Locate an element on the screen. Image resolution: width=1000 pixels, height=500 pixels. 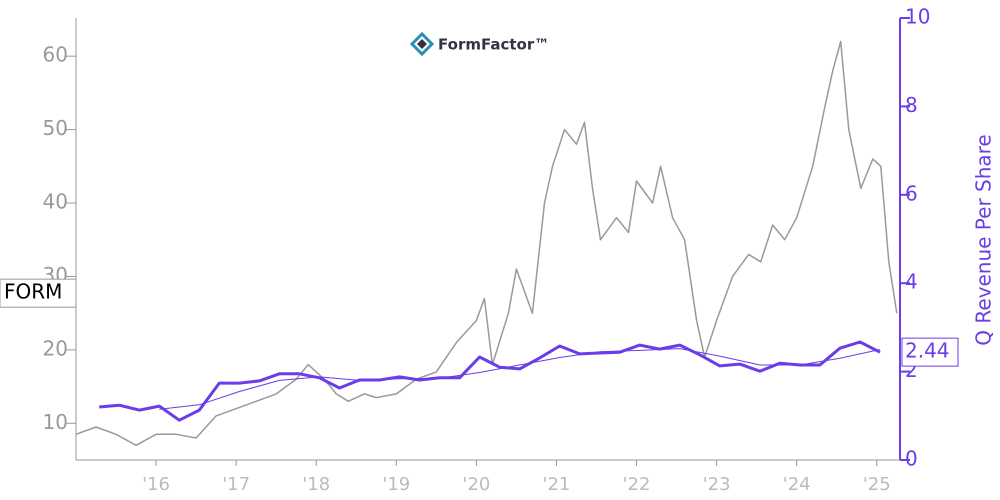
x-tick-label: '22 is located at coordinates (637, 484).